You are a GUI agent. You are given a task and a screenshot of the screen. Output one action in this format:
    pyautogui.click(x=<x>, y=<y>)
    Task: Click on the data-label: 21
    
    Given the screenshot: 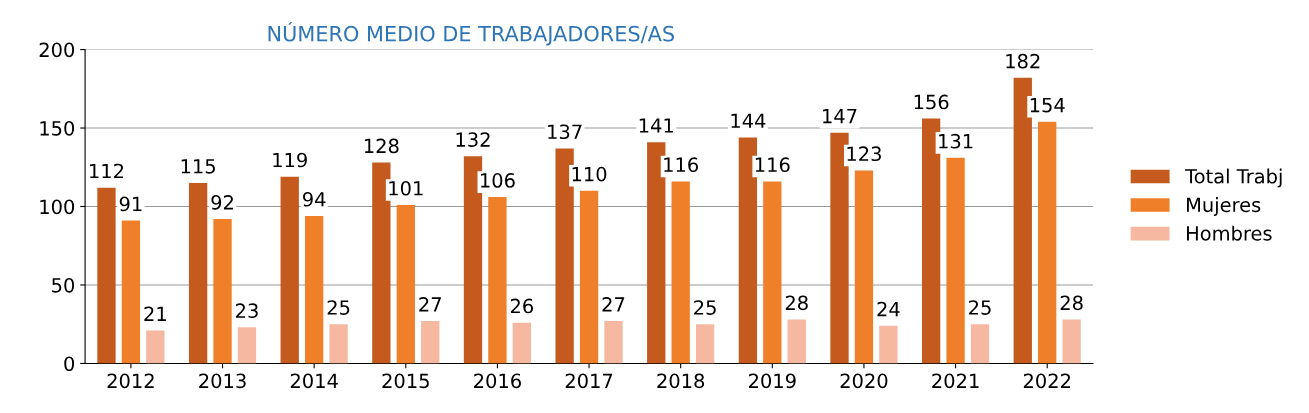 What is the action you would take?
    pyautogui.click(x=155, y=313)
    